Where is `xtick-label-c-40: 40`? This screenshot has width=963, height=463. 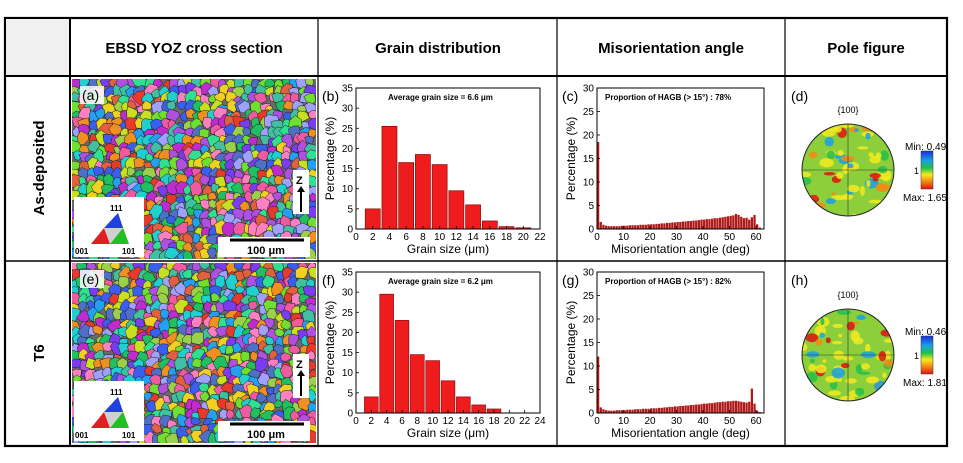 xtick-label-c-40: 40 is located at coordinates (703, 237).